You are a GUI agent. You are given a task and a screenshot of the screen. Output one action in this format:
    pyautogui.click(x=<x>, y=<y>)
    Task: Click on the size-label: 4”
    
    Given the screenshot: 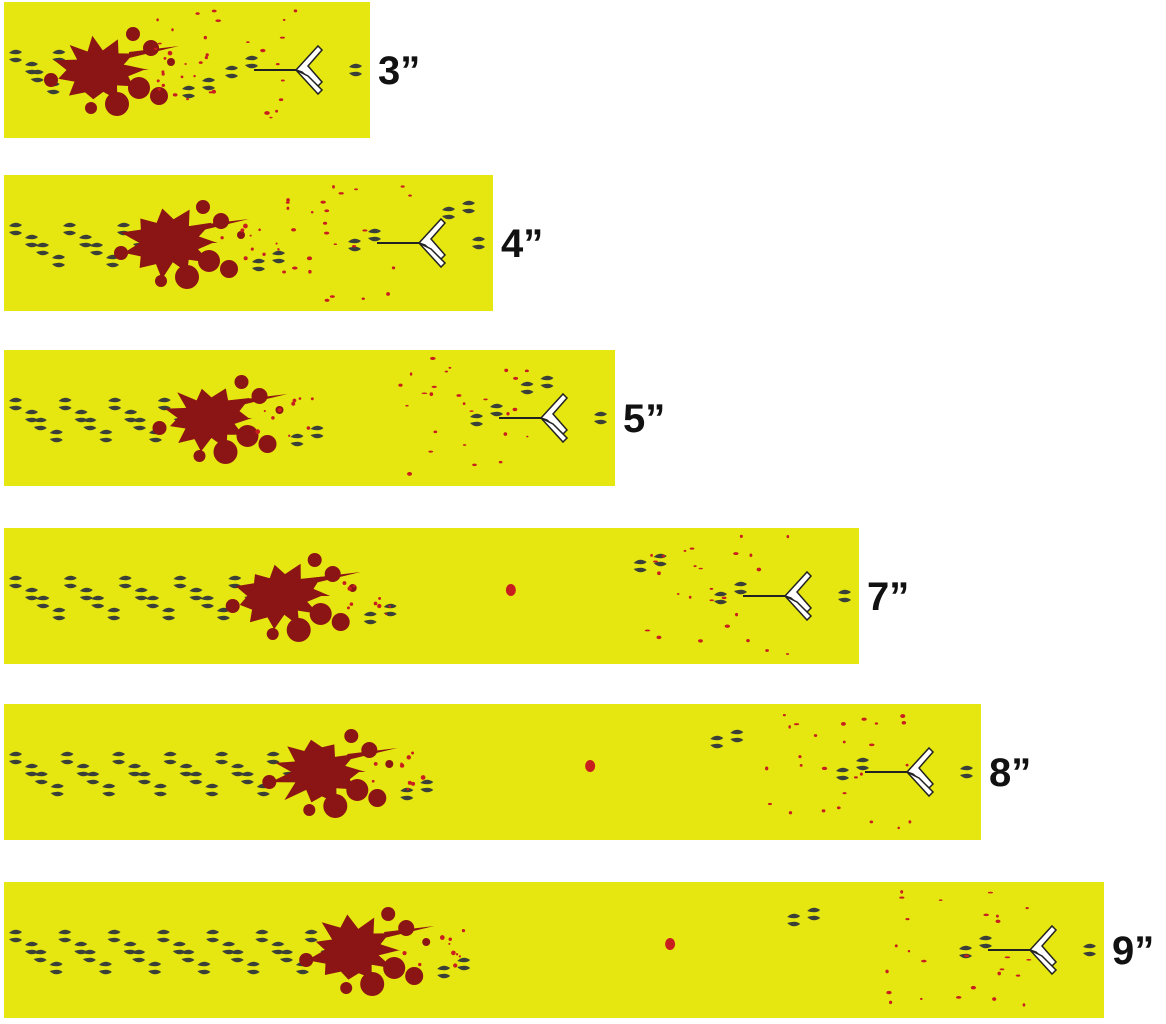 What is the action you would take?
    pyautogui.click(x=522, y=244)
    